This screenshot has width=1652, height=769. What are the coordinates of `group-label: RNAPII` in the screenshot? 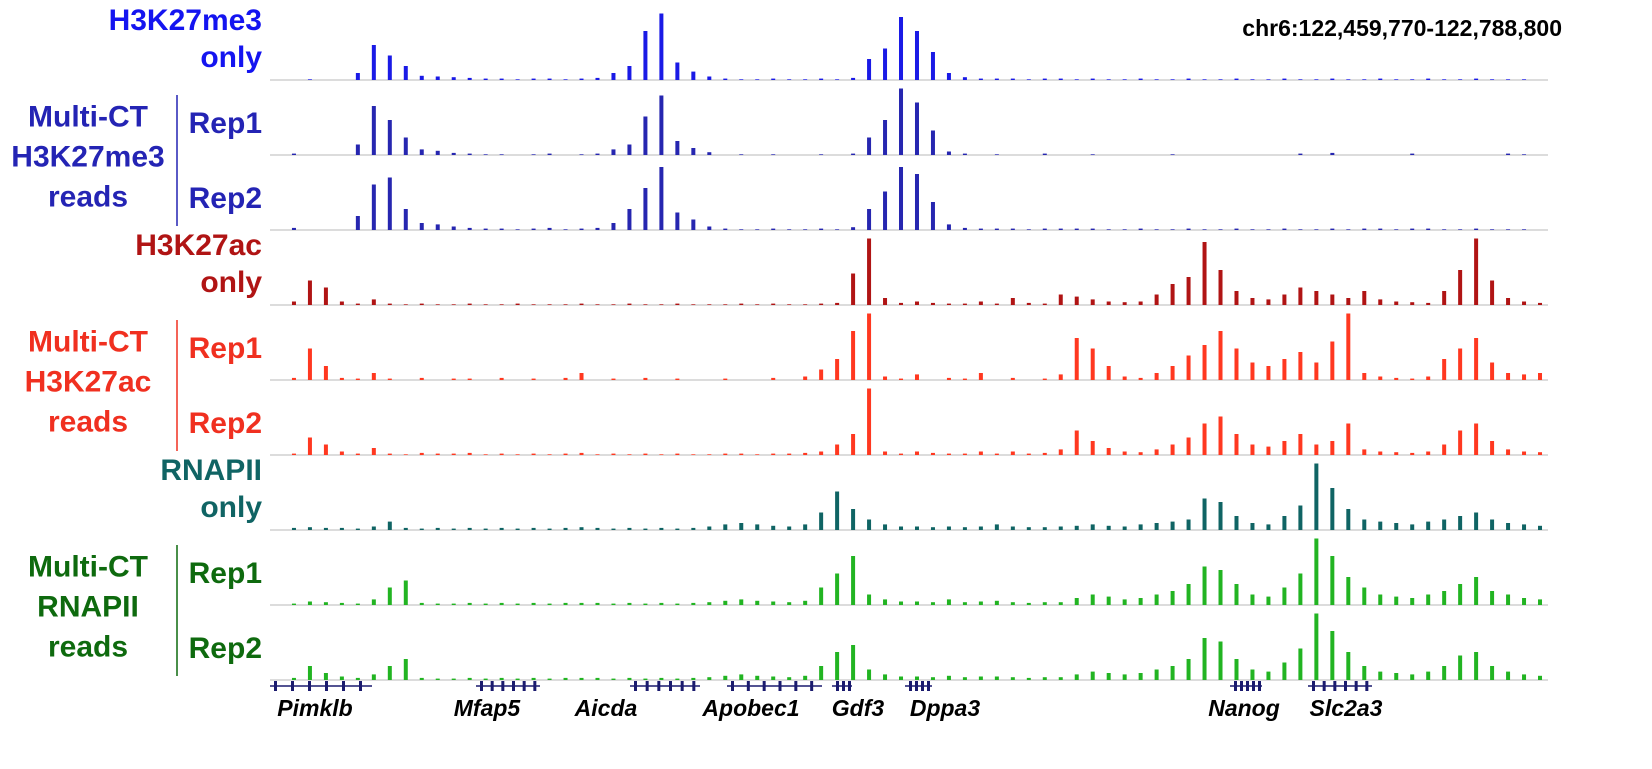 It's located at (88, 607).